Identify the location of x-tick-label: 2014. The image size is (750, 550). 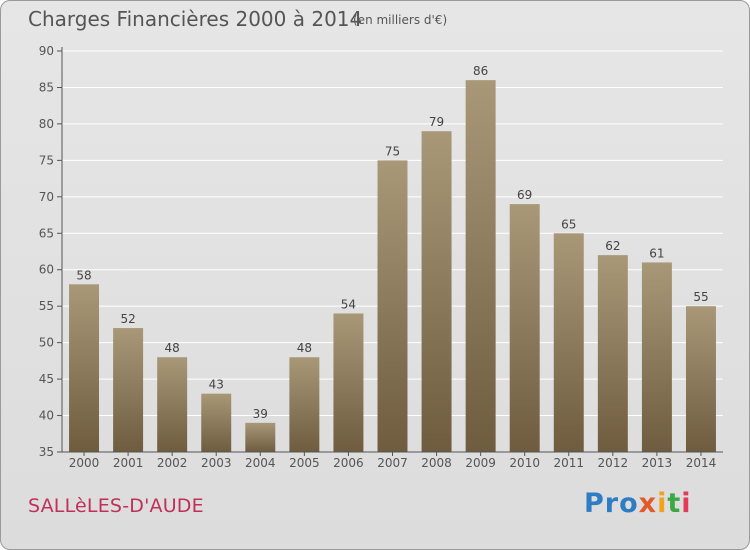
(701, 463).